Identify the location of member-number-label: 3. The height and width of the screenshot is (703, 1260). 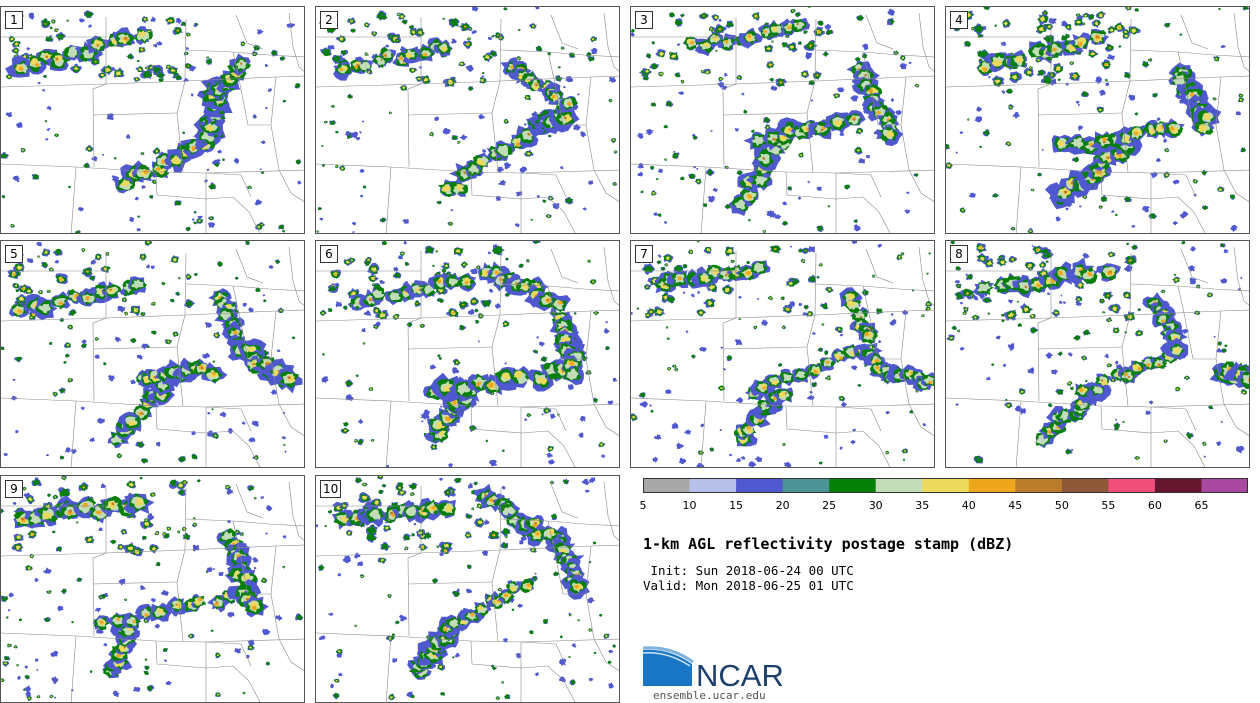
(644, 20).